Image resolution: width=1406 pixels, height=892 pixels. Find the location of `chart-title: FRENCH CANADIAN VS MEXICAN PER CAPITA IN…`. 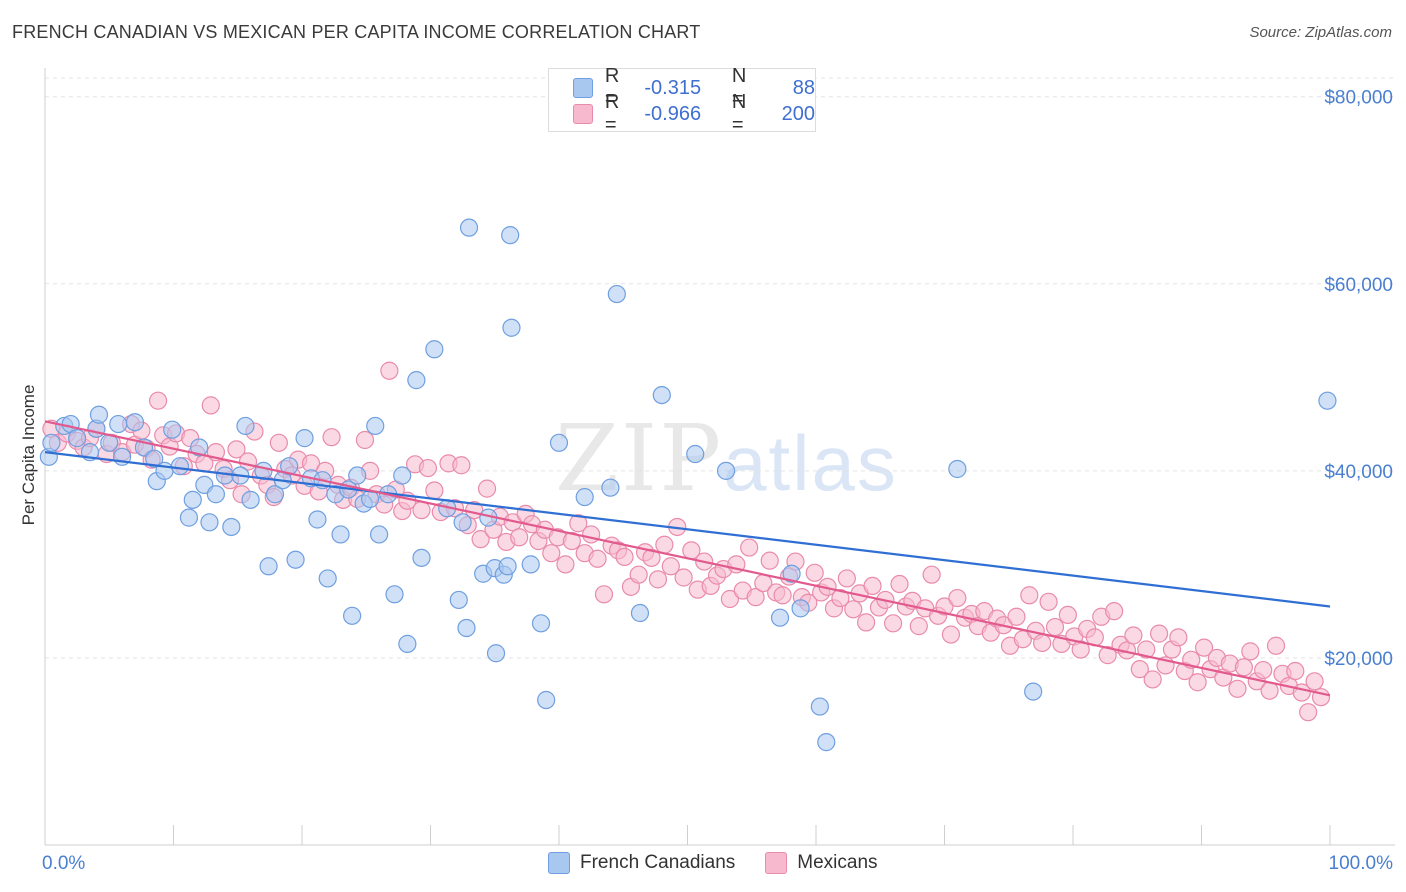

chart-title: FRENCH CANADIAN VS MEXICAN PER CAPITA IN… is located at coordinates (356, 32).